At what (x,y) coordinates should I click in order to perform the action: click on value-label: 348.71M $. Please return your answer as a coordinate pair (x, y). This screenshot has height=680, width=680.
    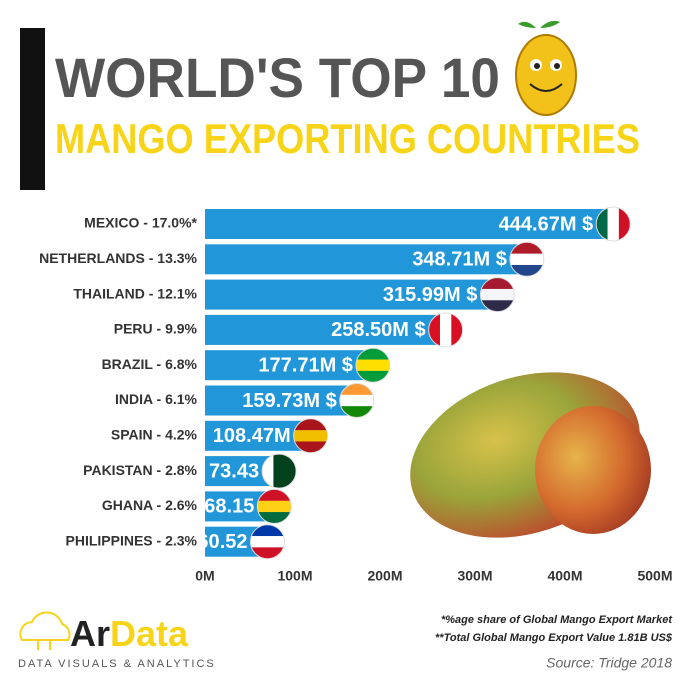
    Looking at the image, I should click on (459, 260).